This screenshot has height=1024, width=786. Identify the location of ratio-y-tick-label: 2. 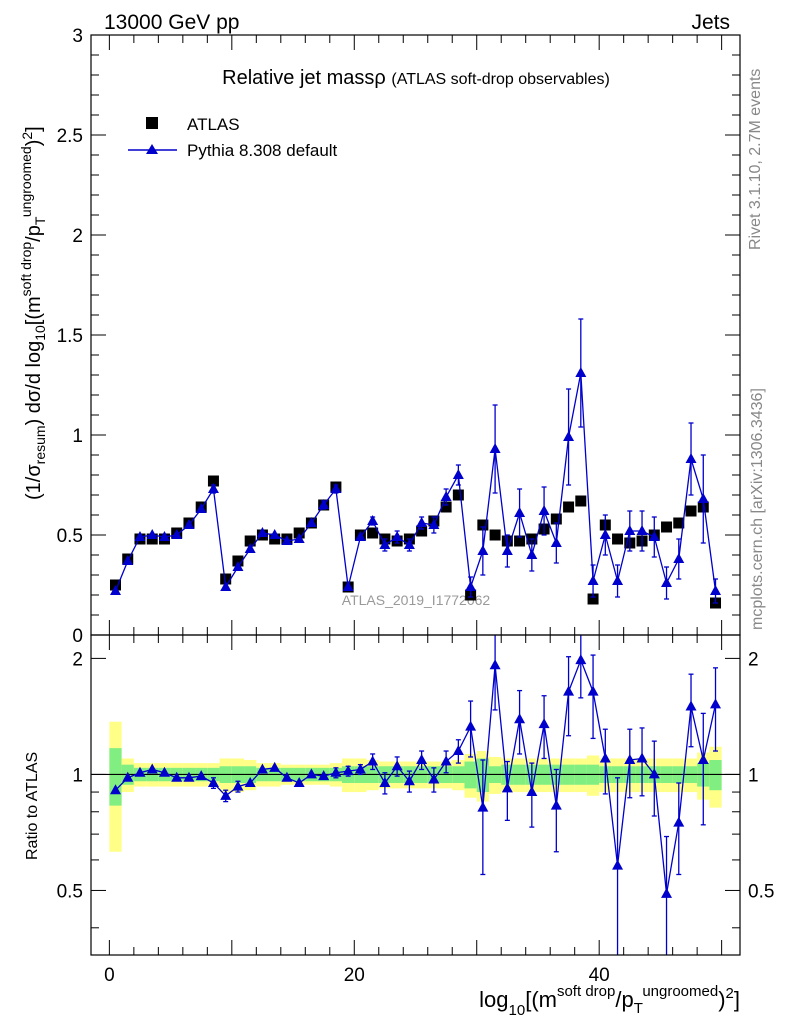
(77, 659).